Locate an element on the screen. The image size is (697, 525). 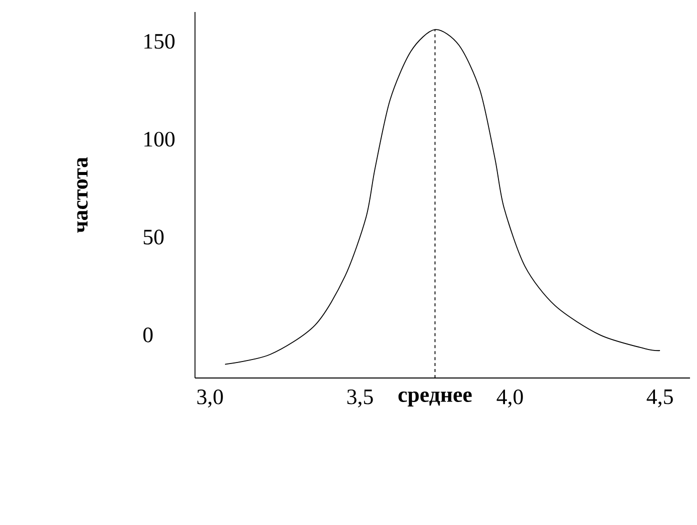
ref-line-label: среднее is located at coordinates (435, 398).